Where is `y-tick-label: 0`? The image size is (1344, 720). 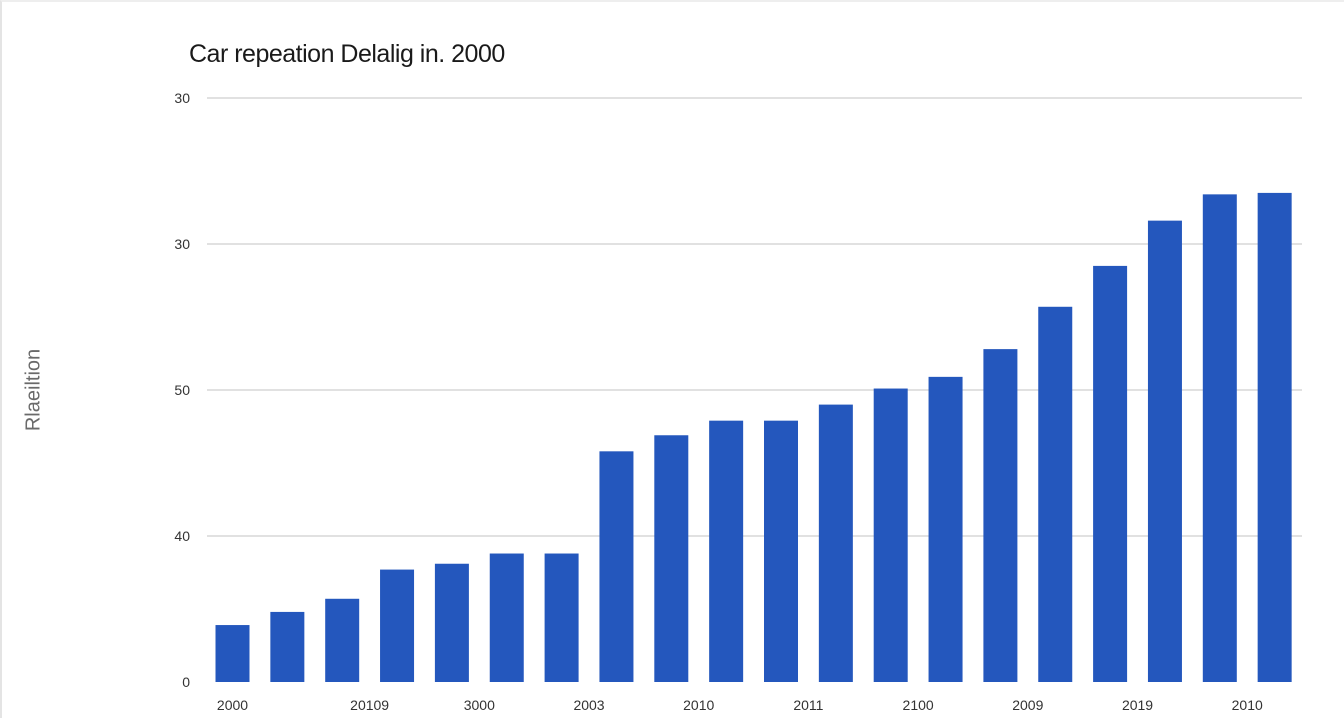 y-tick-label: 0 is located at coordinates (186, 682).